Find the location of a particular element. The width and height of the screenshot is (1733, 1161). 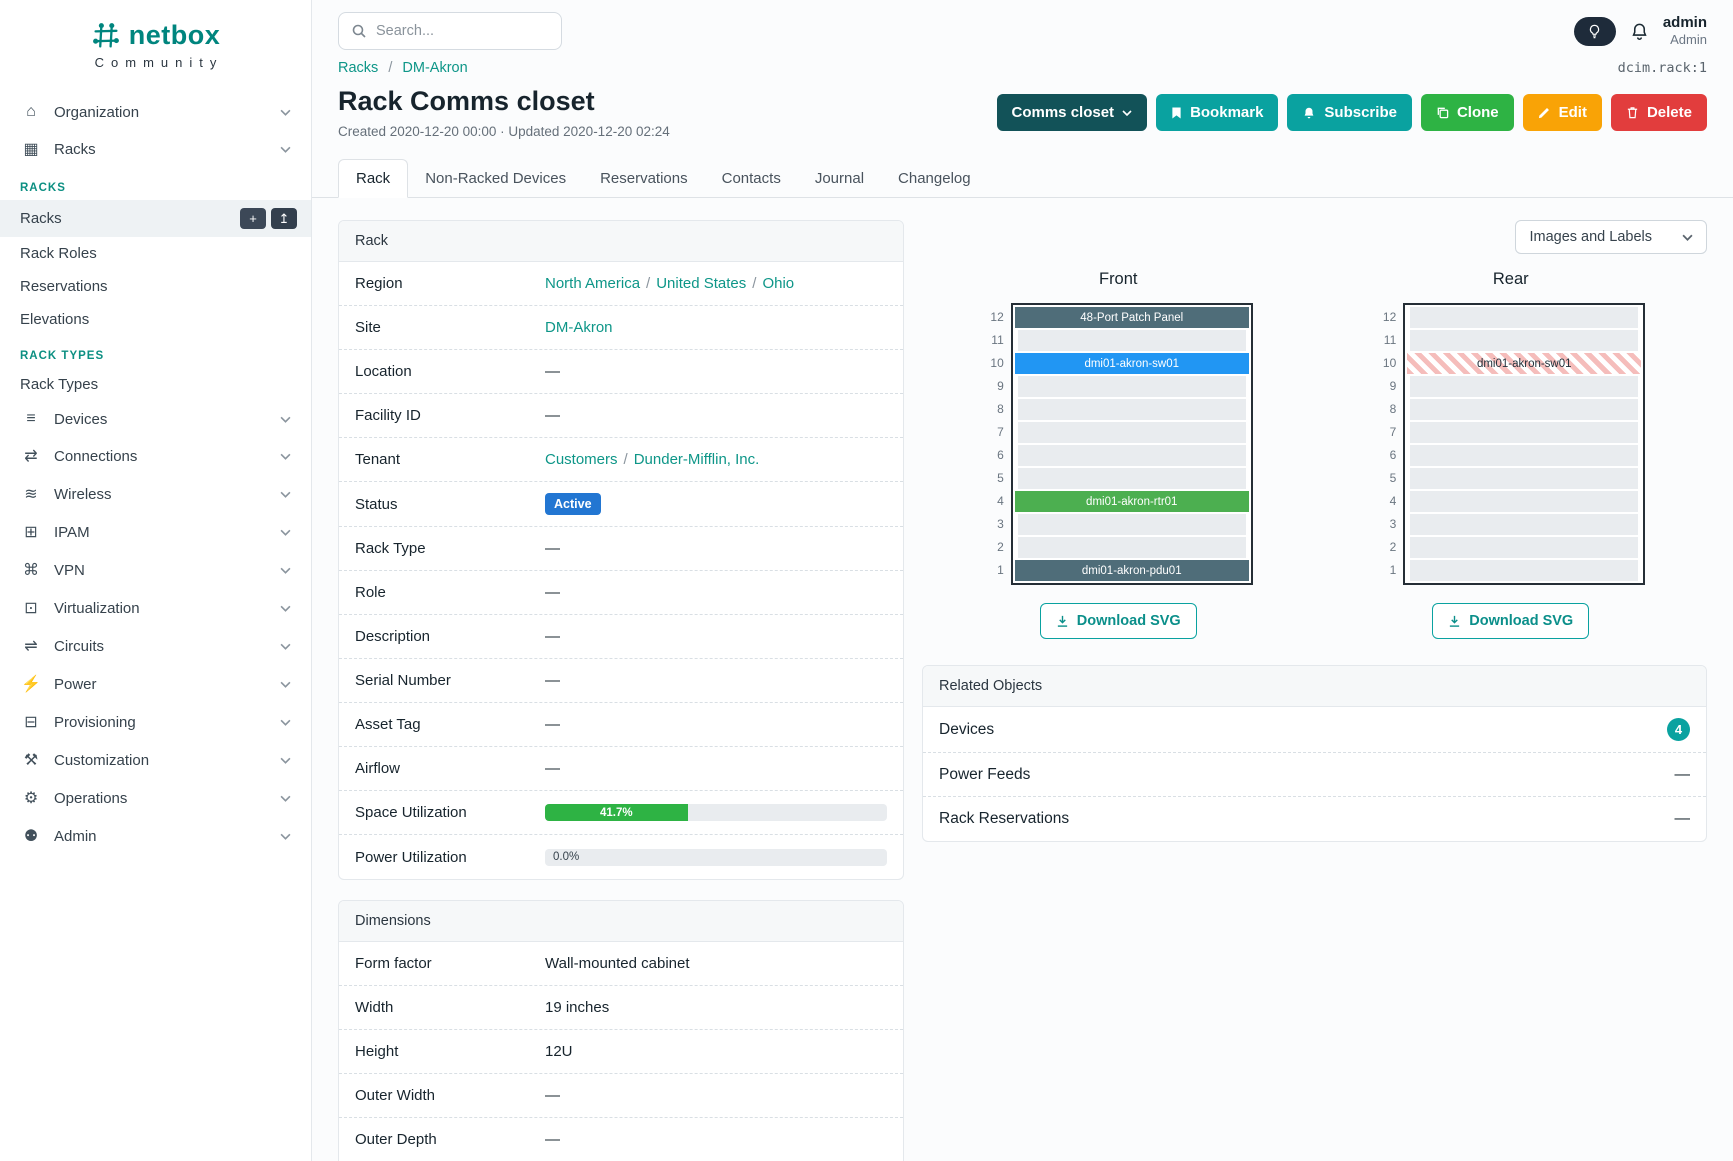

sidebar-item-vpn: ⌘ VPN is located at coordinates (155, 570).